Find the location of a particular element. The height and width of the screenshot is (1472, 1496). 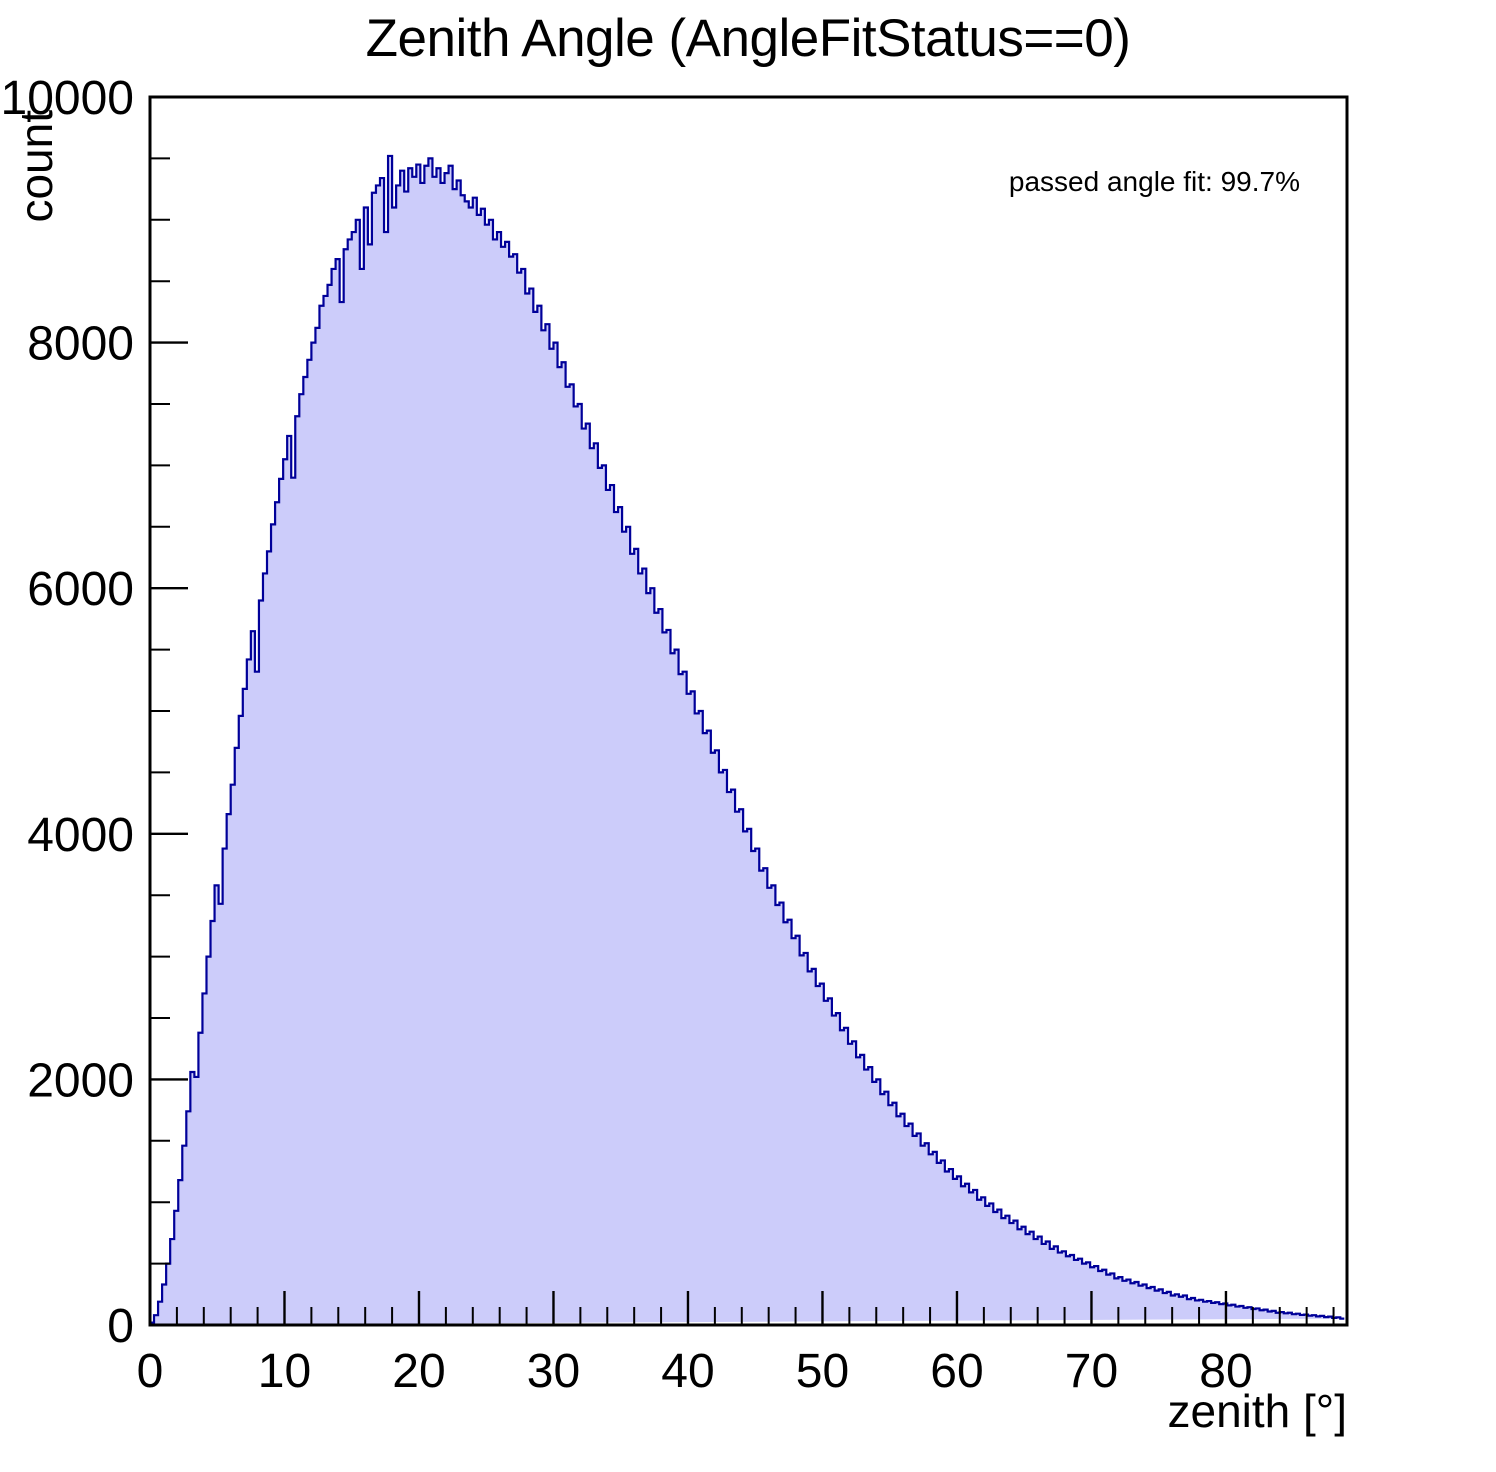

y-tick-label: 8000 is located at coordinates (80, 344).